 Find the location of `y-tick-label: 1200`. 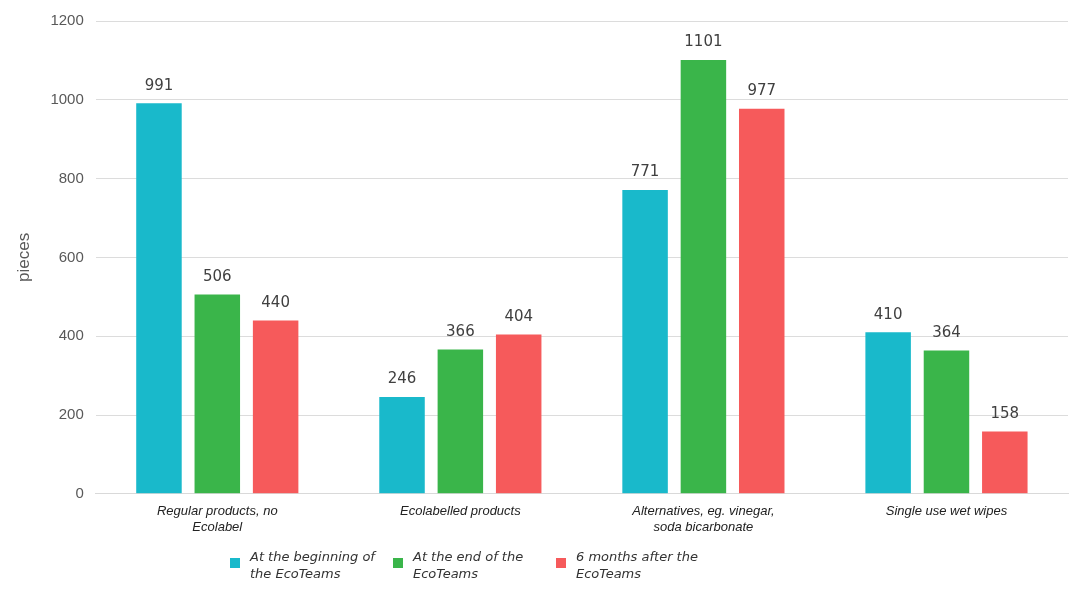

y-tick-label: 1200 is located at coordinates (67, 20).